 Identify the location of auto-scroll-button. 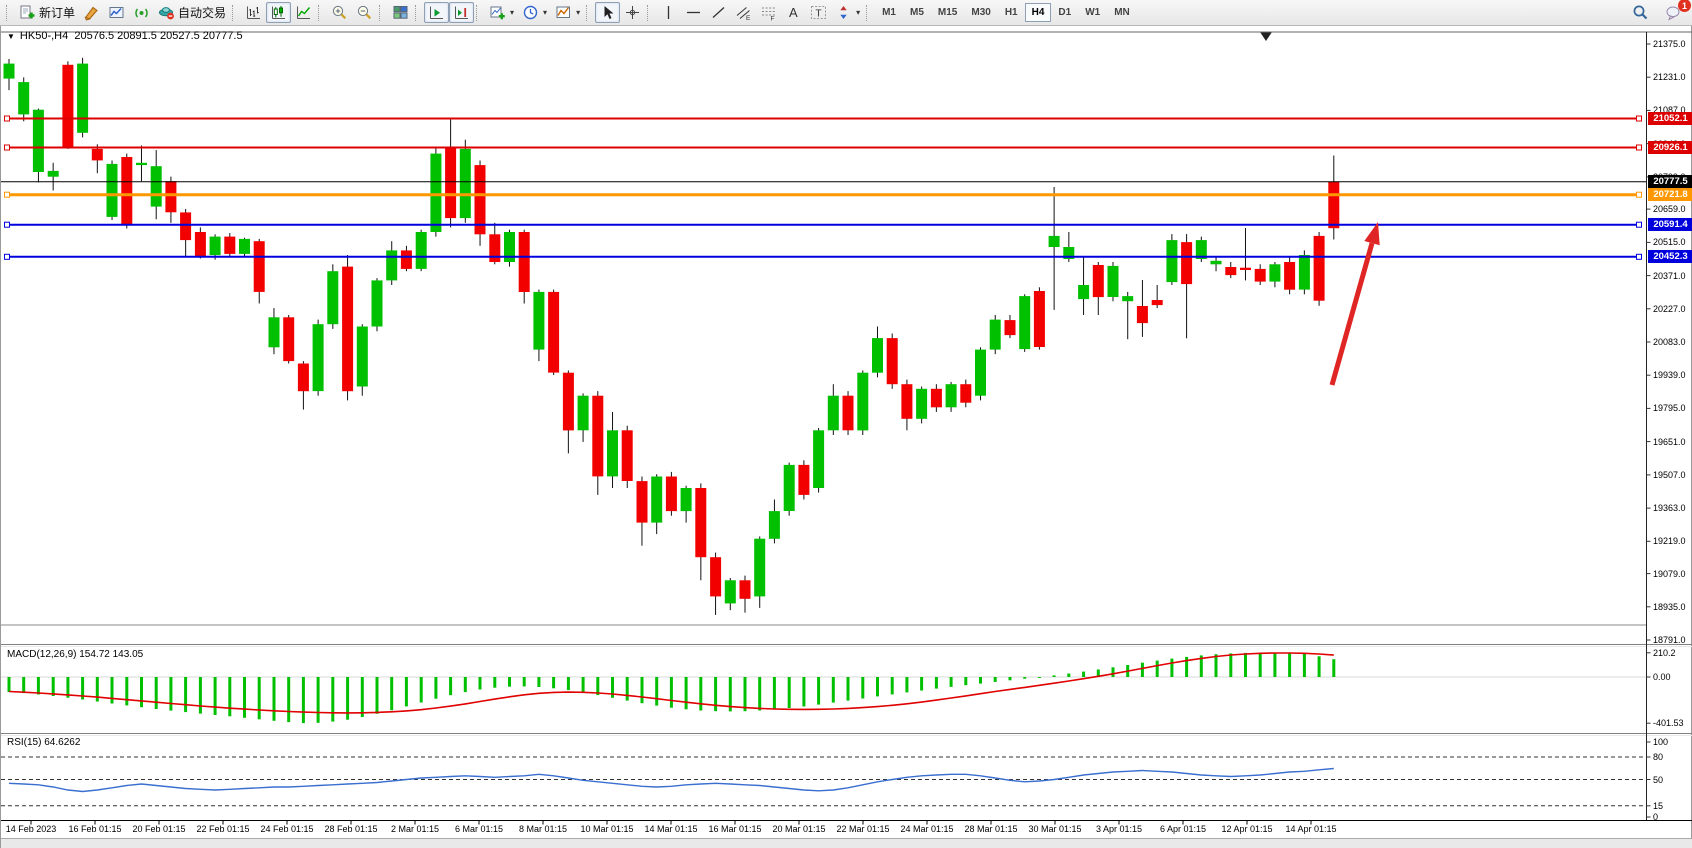
(437, 12).